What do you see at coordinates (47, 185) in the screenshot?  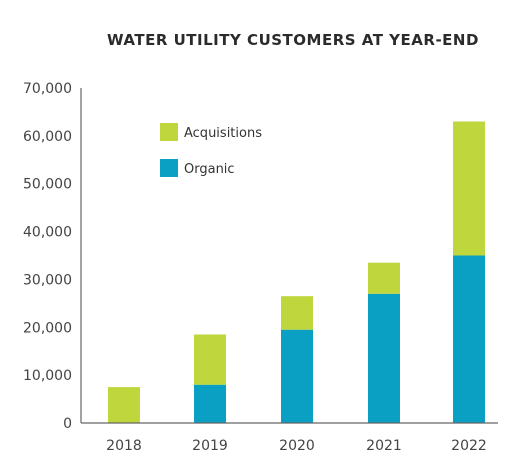 I see `y-tick-label: 50,000` at bounding box center [47, 185].